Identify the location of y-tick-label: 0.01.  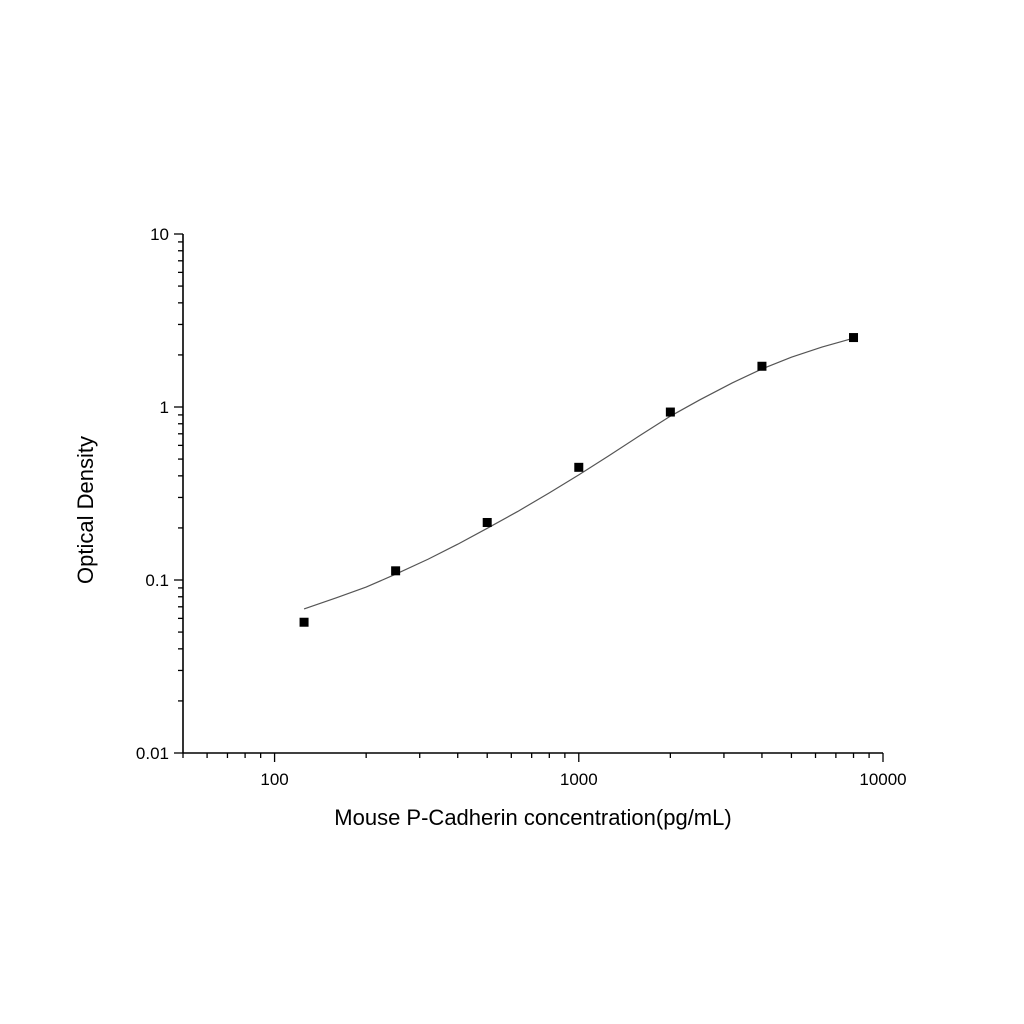
(152, 753).